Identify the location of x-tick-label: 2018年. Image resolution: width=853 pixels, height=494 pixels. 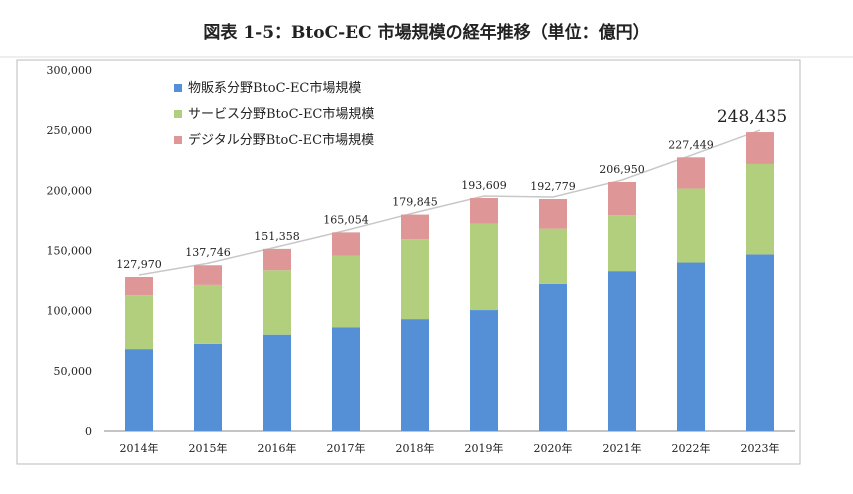
(415, 448).